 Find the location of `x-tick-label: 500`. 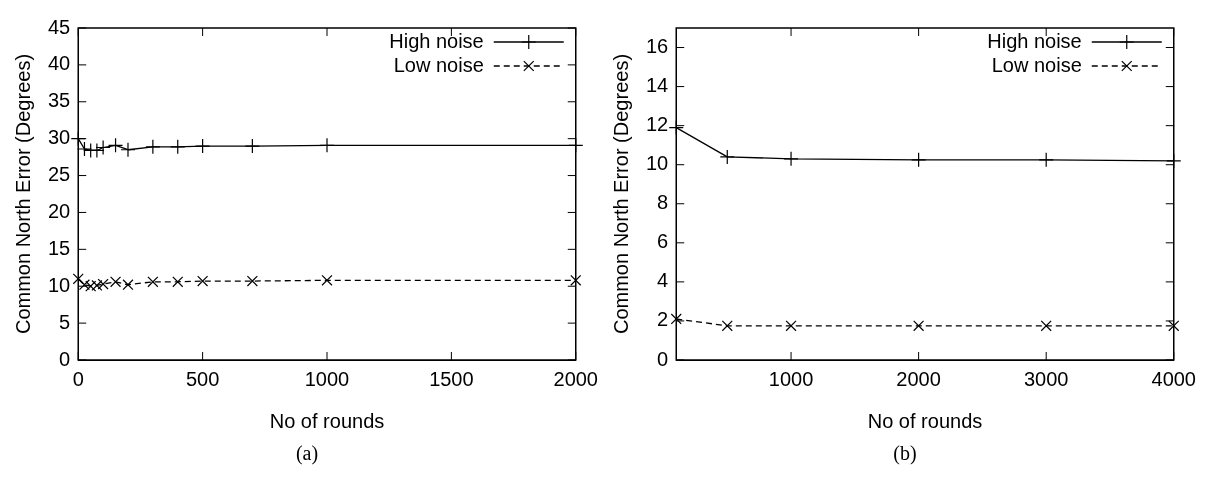

x-tick-label: 500 is located at coordinates (202, 378).